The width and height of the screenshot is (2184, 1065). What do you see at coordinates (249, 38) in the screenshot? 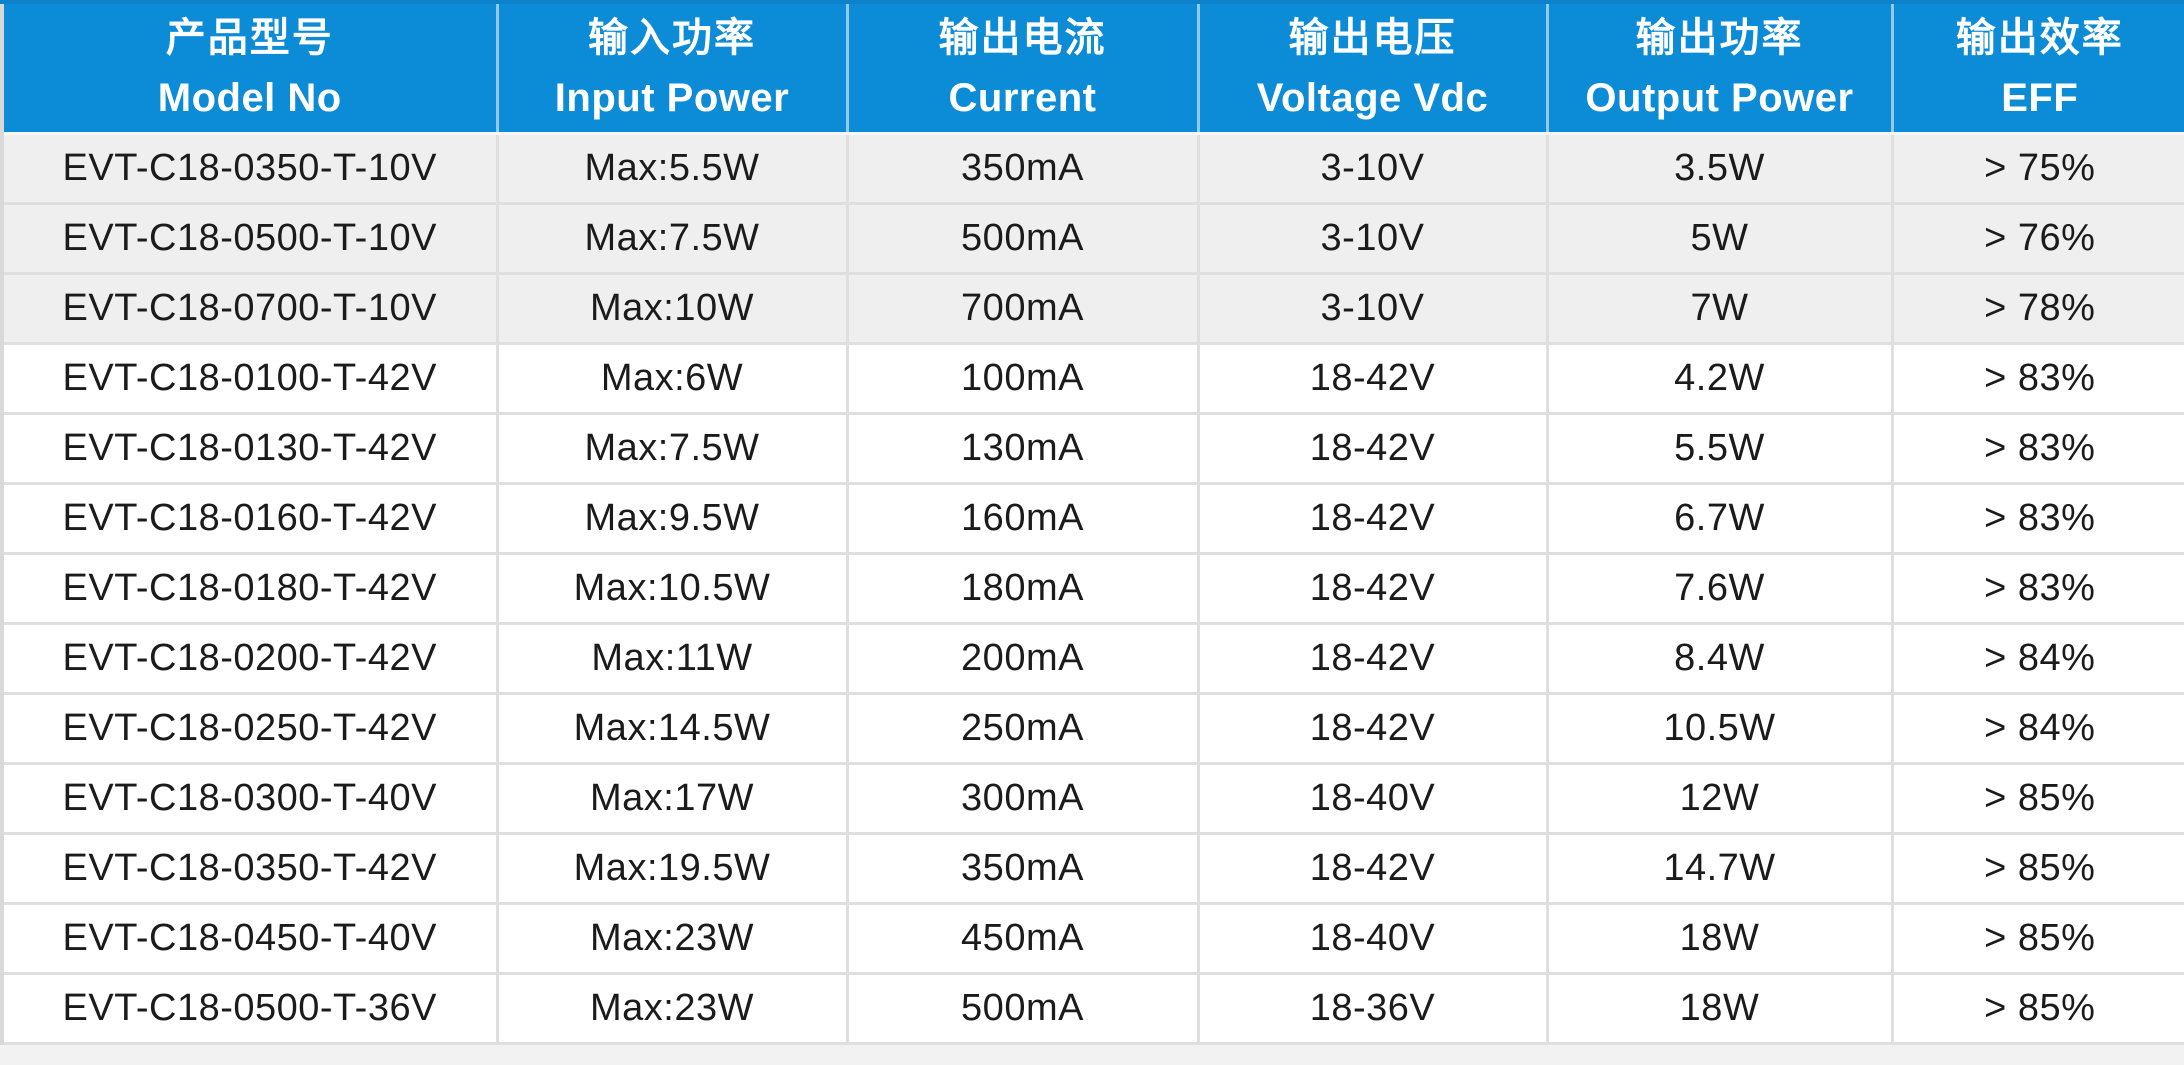
I see `header-label-zh: 产品型号` at bounding box center [249, 38].